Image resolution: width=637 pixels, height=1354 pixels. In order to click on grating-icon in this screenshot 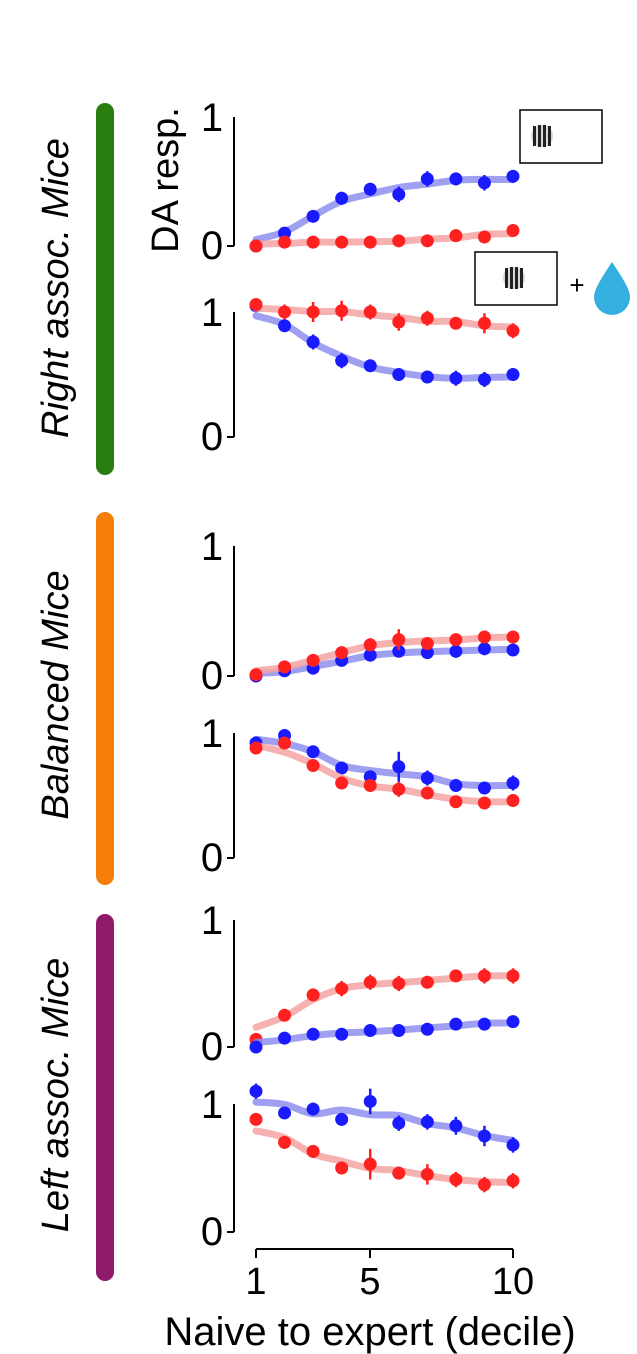, I will do `click(514, 278)`.